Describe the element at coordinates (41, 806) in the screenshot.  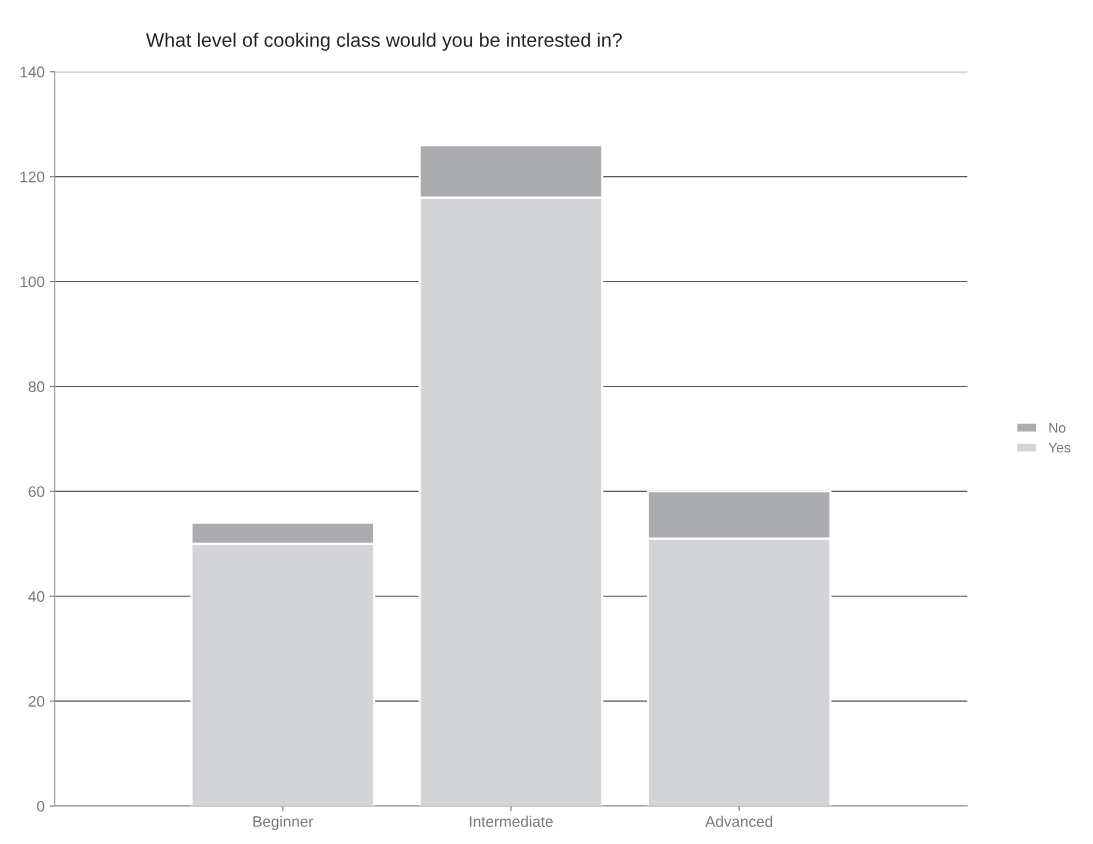
I see `y-tick-label: 0` at that location.